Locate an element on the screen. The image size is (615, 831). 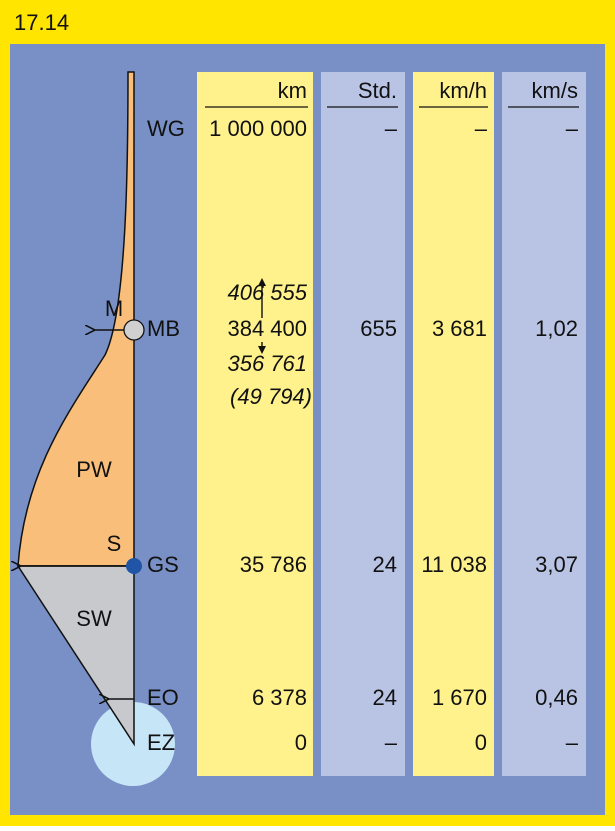
cell: 655 is located at coordinates (378, 328).